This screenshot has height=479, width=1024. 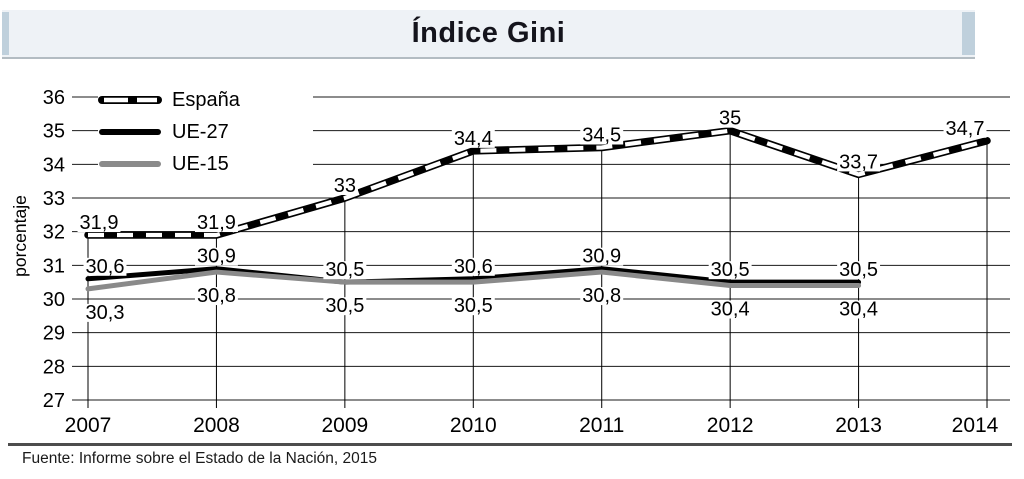 I want to click on legend-swatch-espana-icon, so click(x=130, y=100).